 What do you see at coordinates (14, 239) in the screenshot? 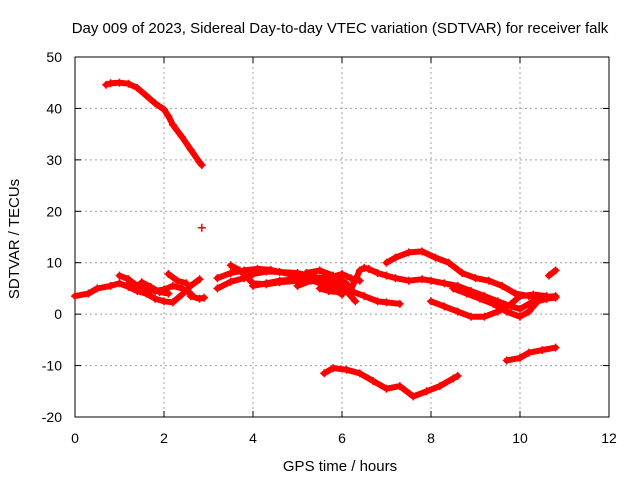
I see `y-axis-label: SDTVAR / TECUs` at bounding box center [14, 239].